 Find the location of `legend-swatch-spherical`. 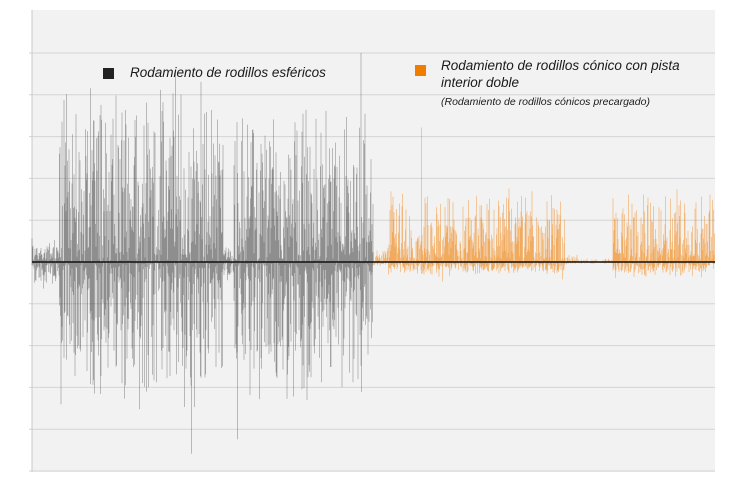

legend-swatch-spherical is located at coordinates (108, 73).